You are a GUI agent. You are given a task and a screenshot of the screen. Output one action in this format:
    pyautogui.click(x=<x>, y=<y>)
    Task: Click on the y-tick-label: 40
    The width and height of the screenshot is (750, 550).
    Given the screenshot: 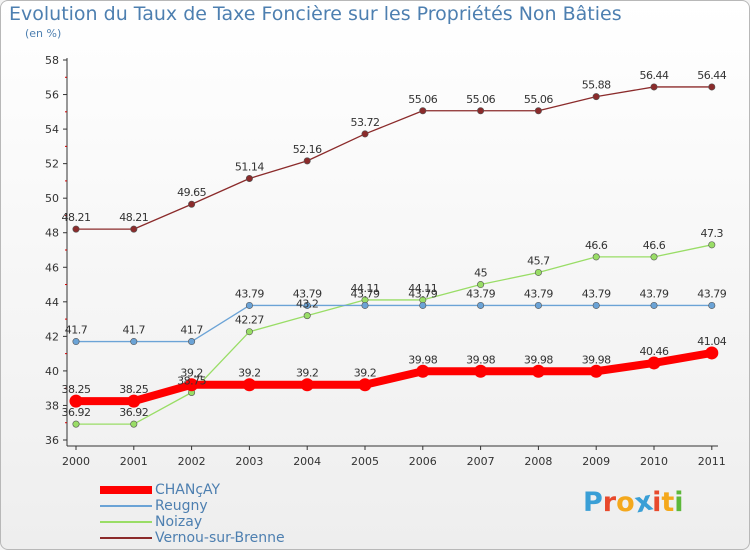 What is the action you would take?
    pyautogui.click(x=52, y=371)
    